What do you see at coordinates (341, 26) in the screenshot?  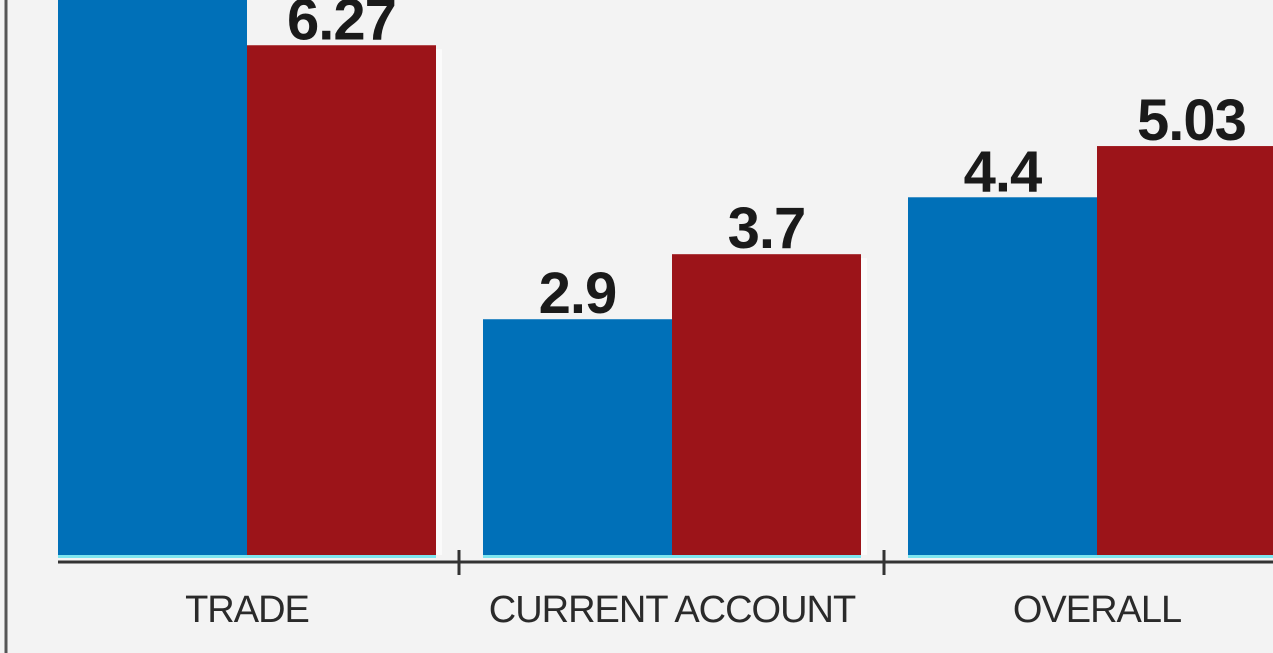 I see `value-label-red-trade: 6.27` at bounding box center [341, 26].